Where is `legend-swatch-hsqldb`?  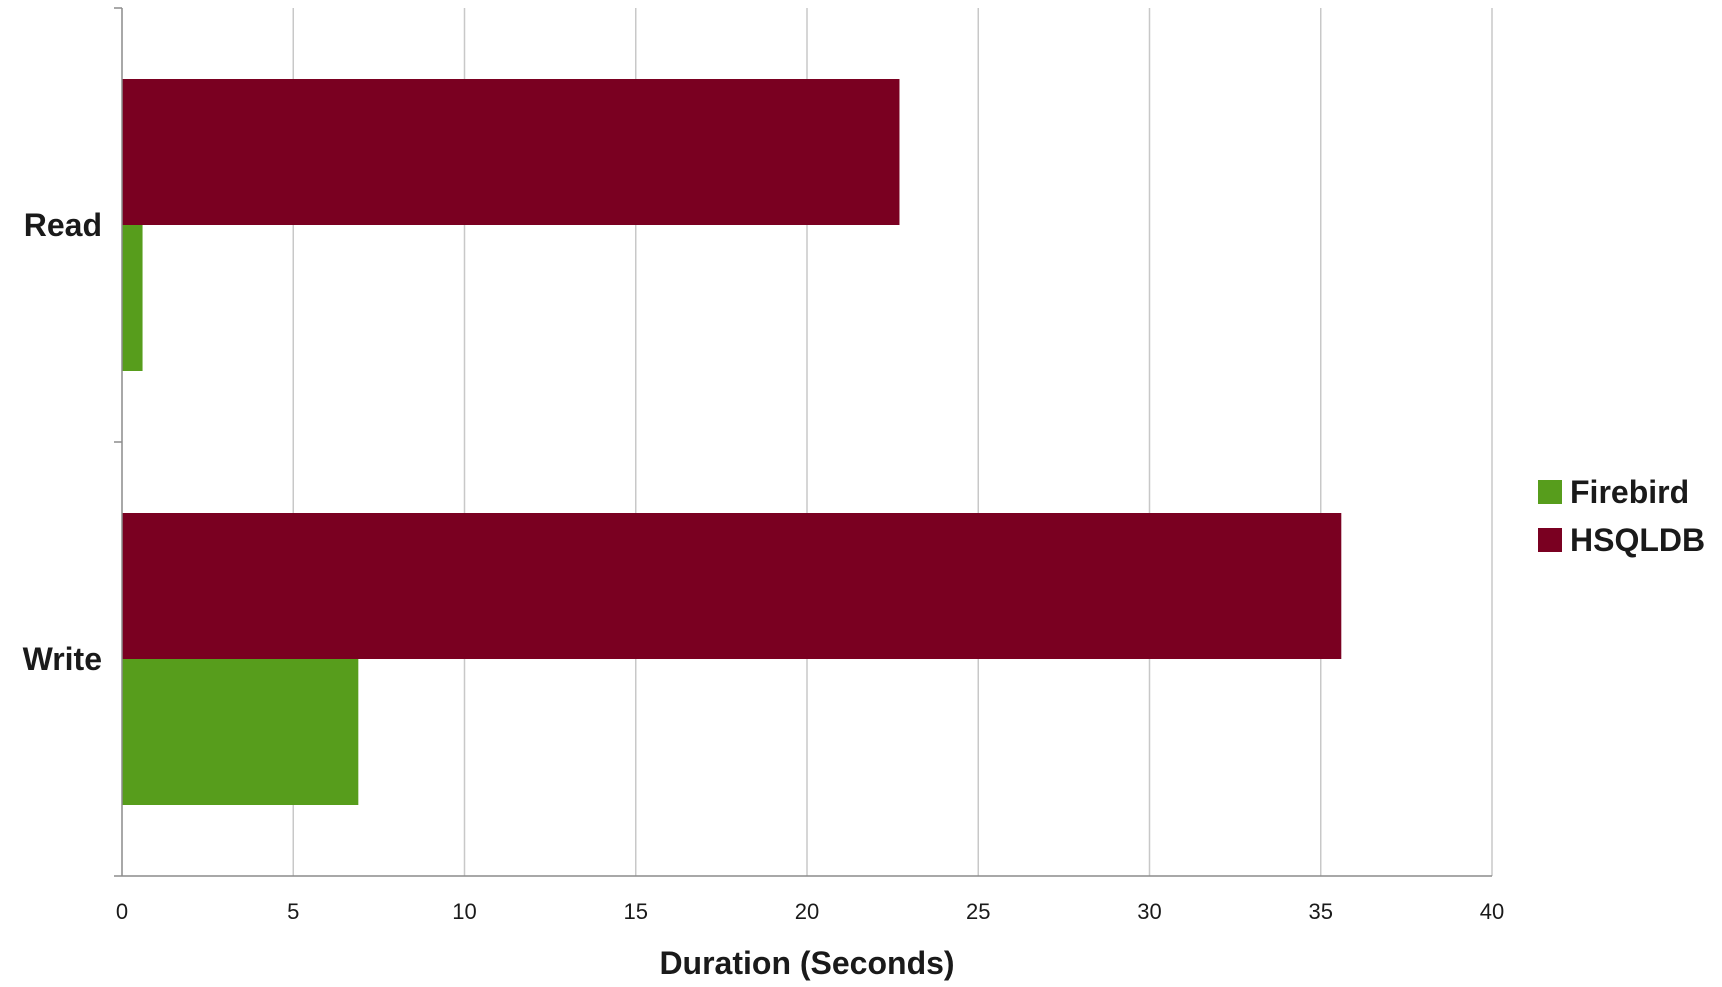 legend-swatch-hsqldb is located at coordinates (1550, 540).